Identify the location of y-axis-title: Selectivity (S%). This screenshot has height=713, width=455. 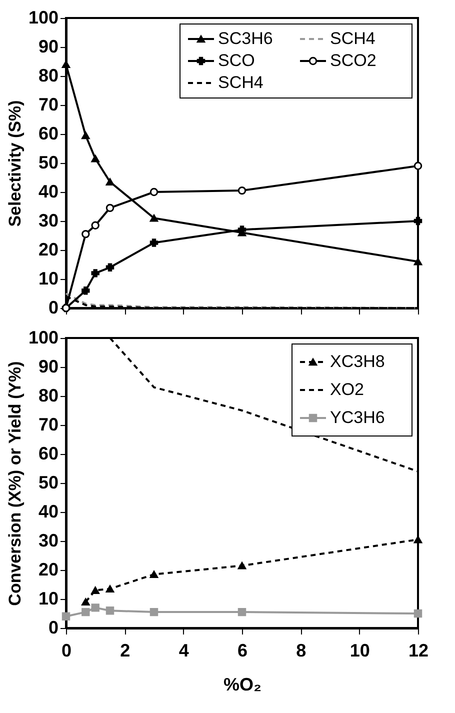
(14, 163).